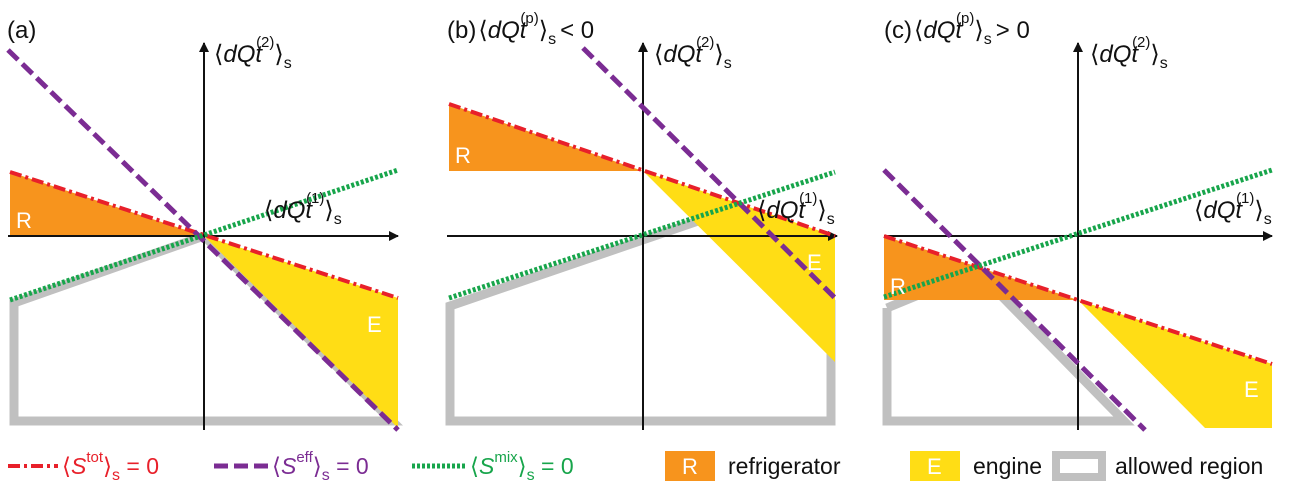  Describe the element at coordinates (1189, 466) in the screenshot. I see `legend-allowed-label: allowed region` at that location.